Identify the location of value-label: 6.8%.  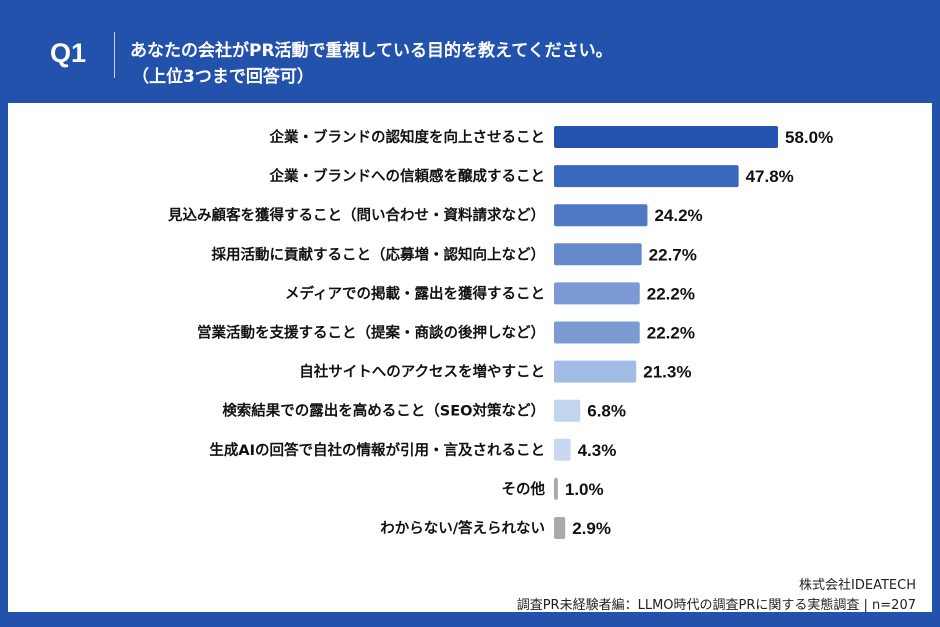
(606, 411).